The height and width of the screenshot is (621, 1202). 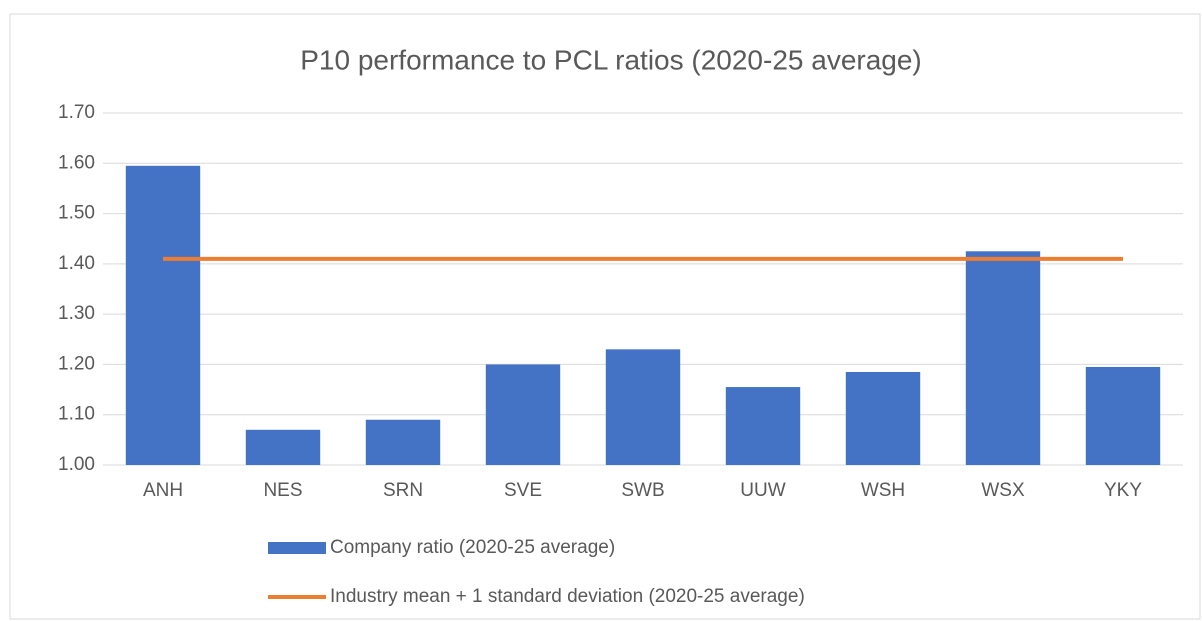 I want to click on y-tick-label: 1.30, so click(x=76, y=313).